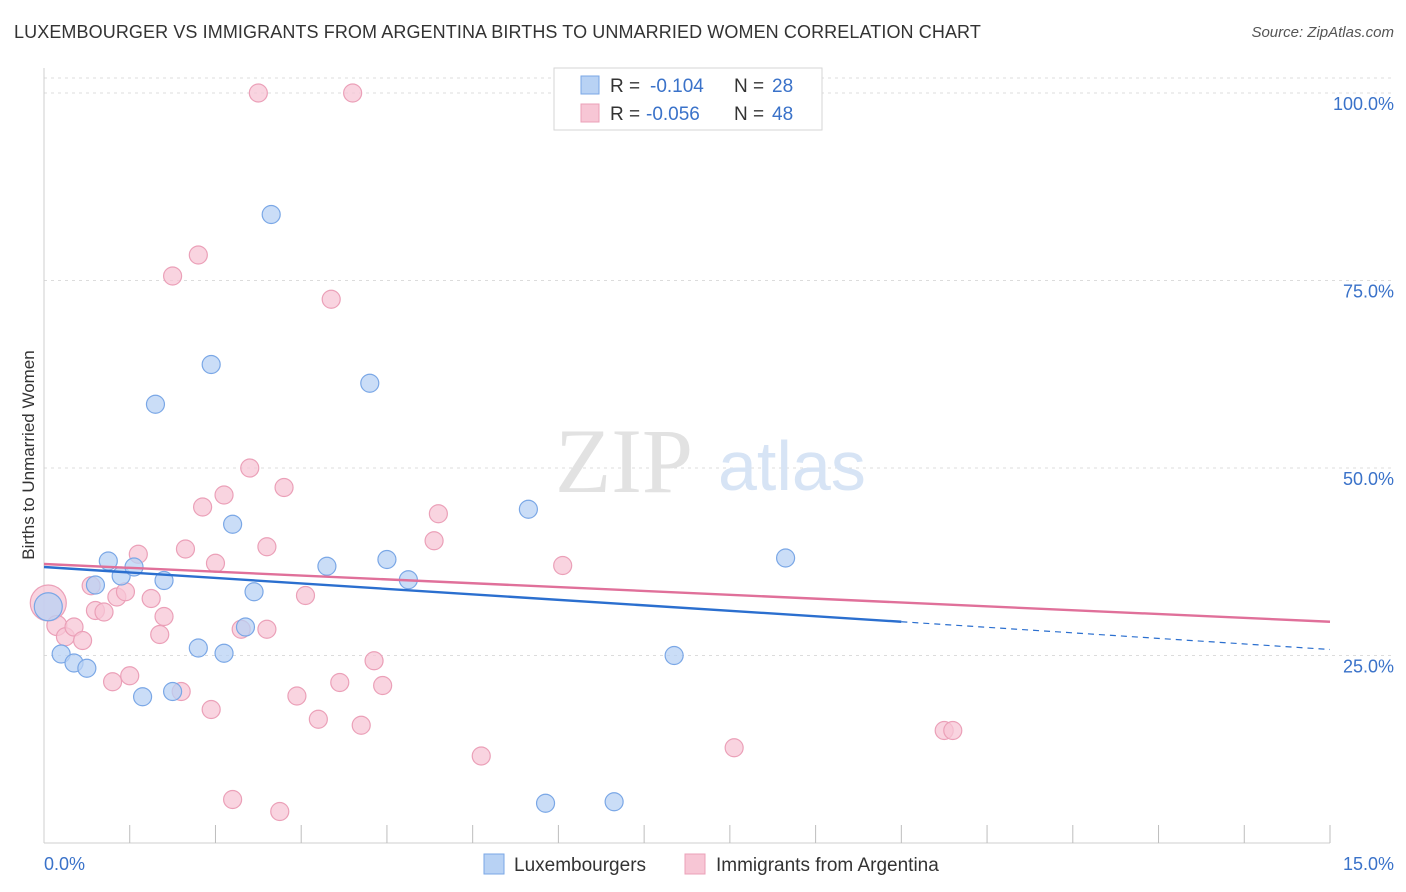 The width and height of the screenshot is (1406, 892). I want to click on bottom-legend: Luxembourgers Immigrants from Argentina, so click(711, 864).